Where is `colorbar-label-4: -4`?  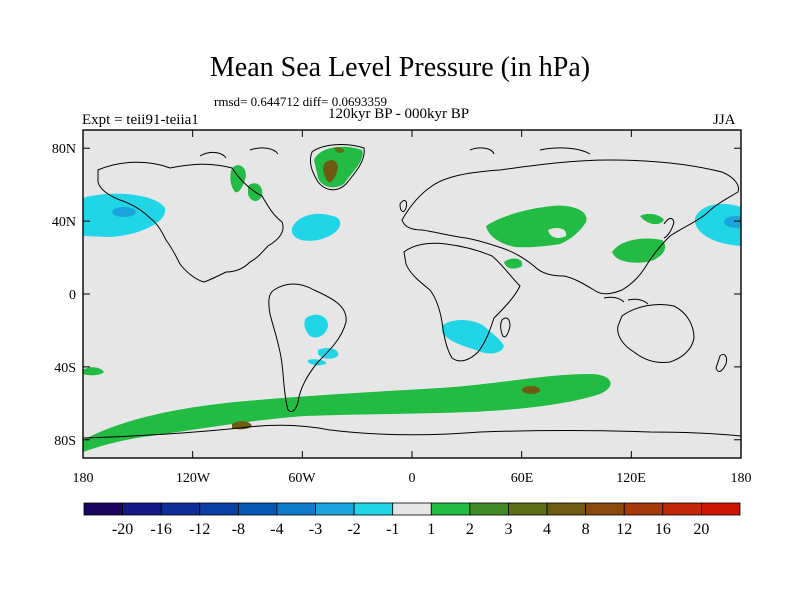
colorbar-label-4: -4 is located at coordinates (276, 529).